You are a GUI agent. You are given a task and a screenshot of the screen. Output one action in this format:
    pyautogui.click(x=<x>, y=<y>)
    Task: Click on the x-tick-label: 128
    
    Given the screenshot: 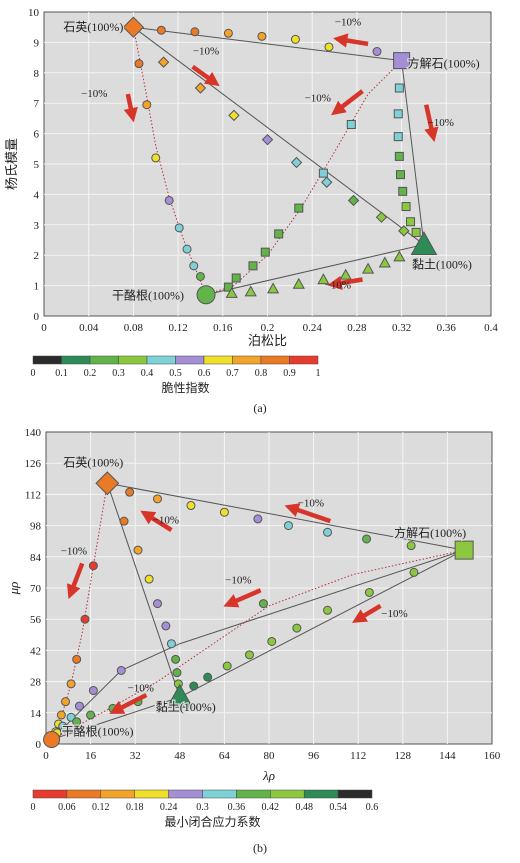 What is the action you would take?
    pyautogui.click(x=403, y=756)
    